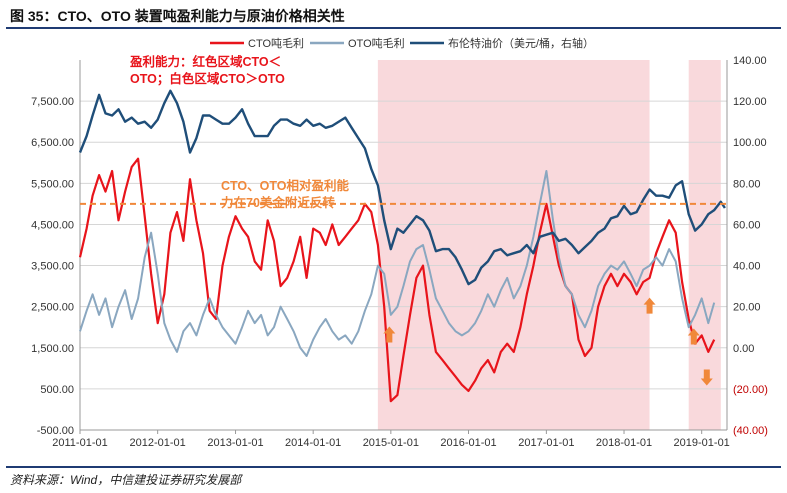  Describe the element at coordinates (79, 443) in the screenshot. I see `x-tick-label: 2011-01-01` at that location.